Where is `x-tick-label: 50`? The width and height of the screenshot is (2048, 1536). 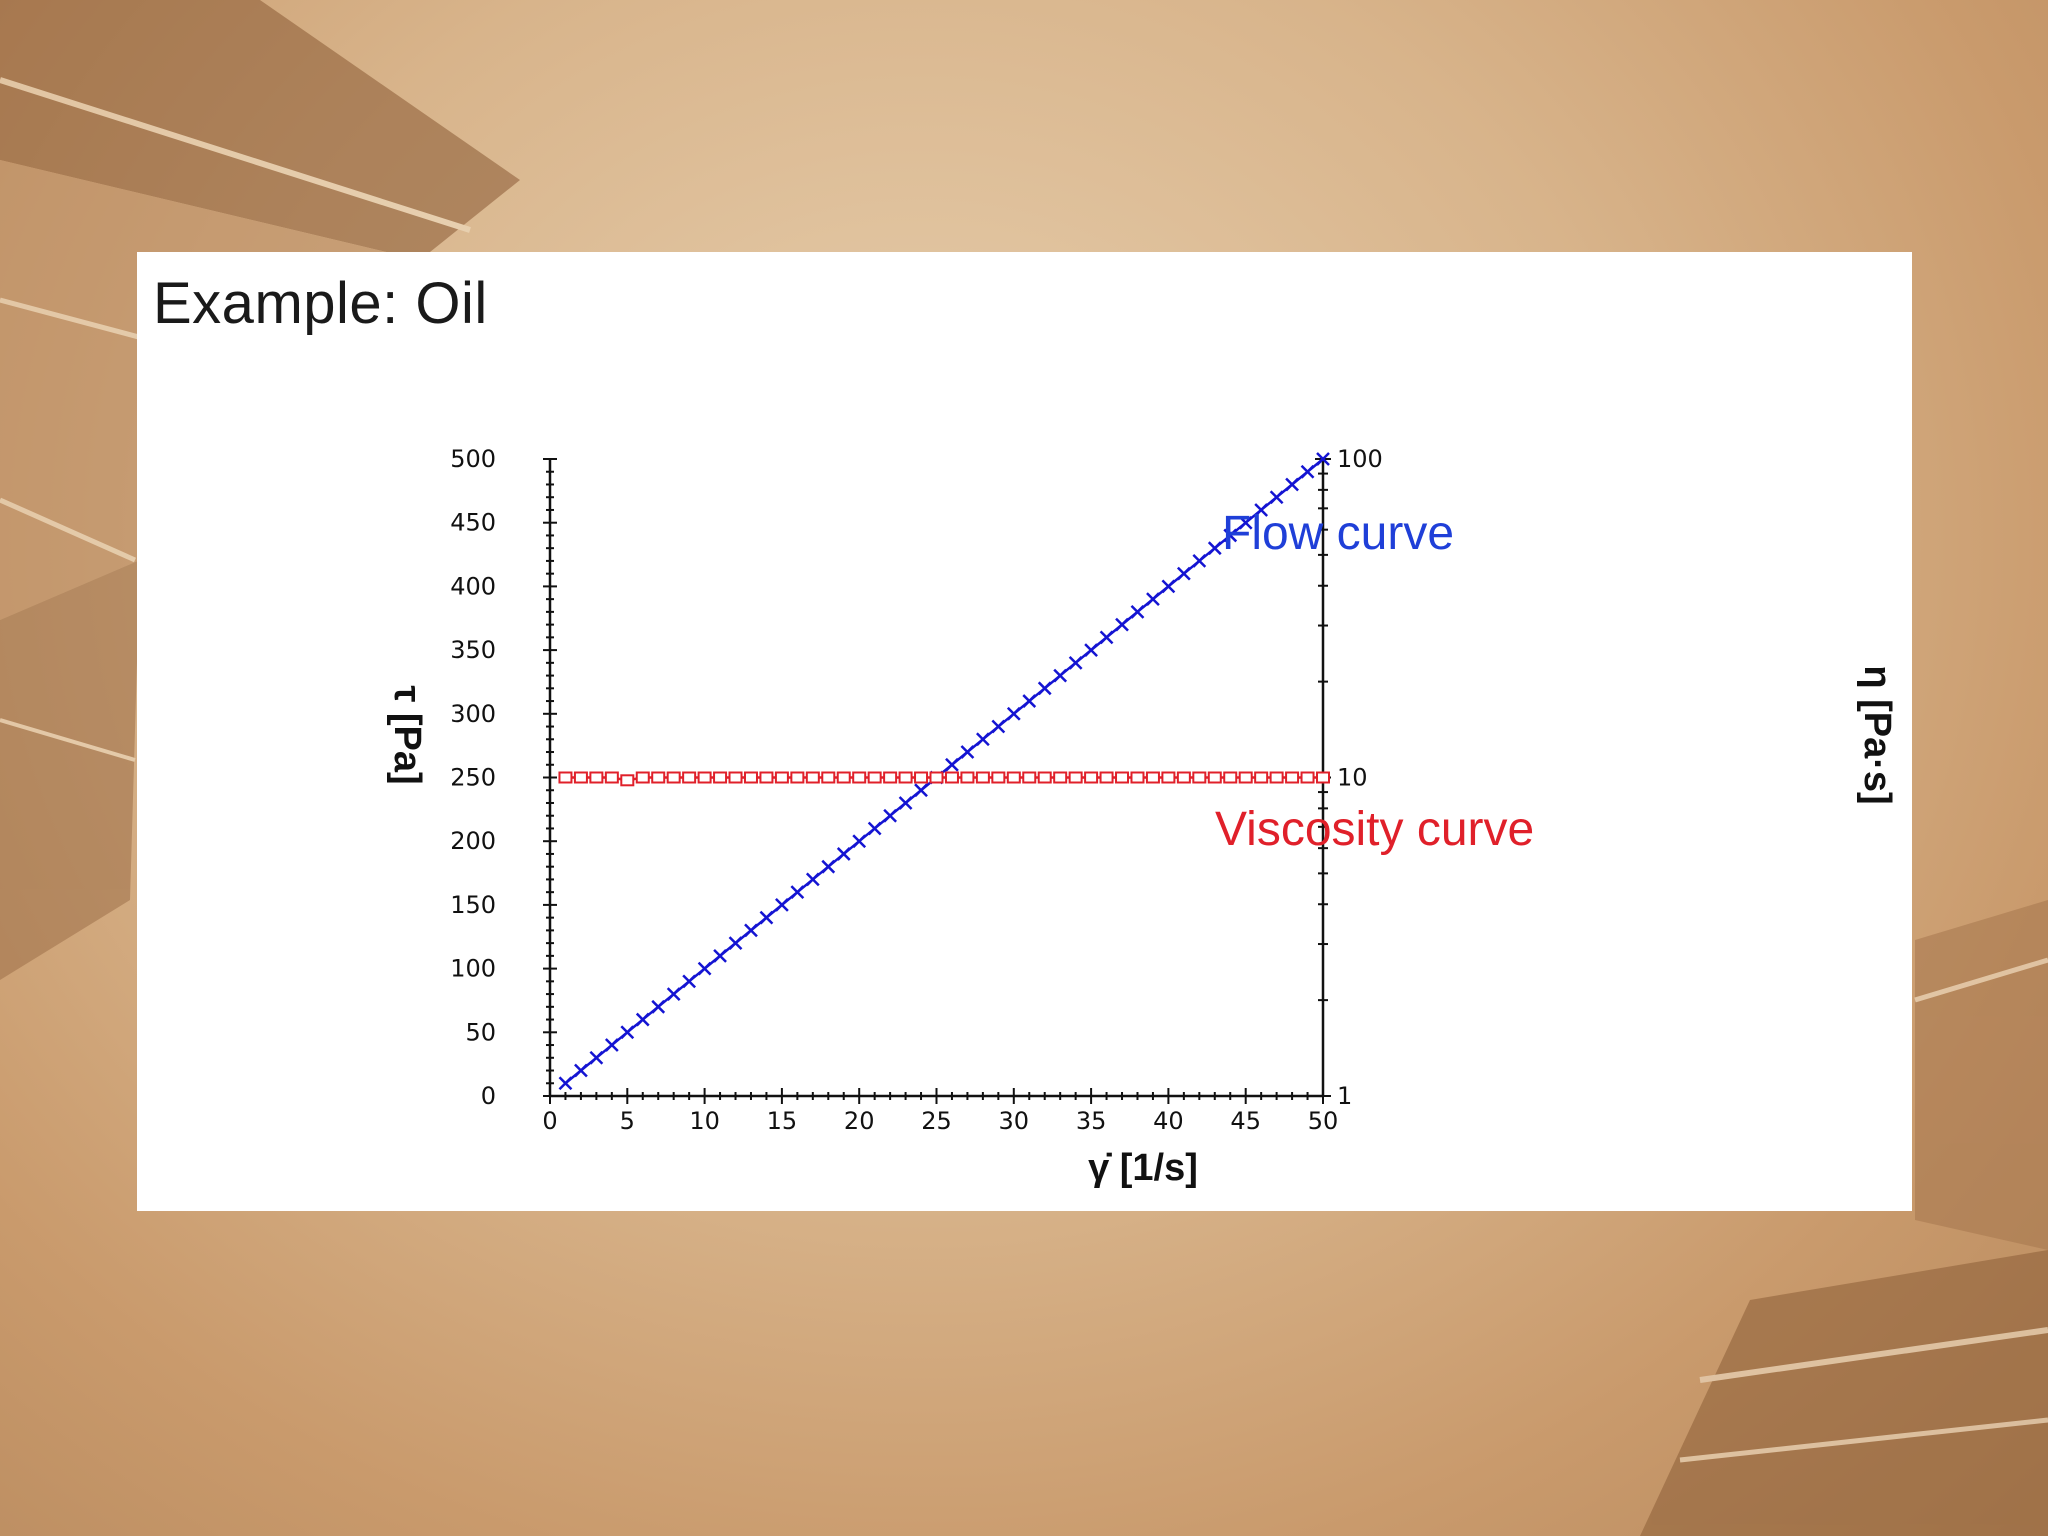
x-tick-label: 50 is located at coordinates (1323, 1121).